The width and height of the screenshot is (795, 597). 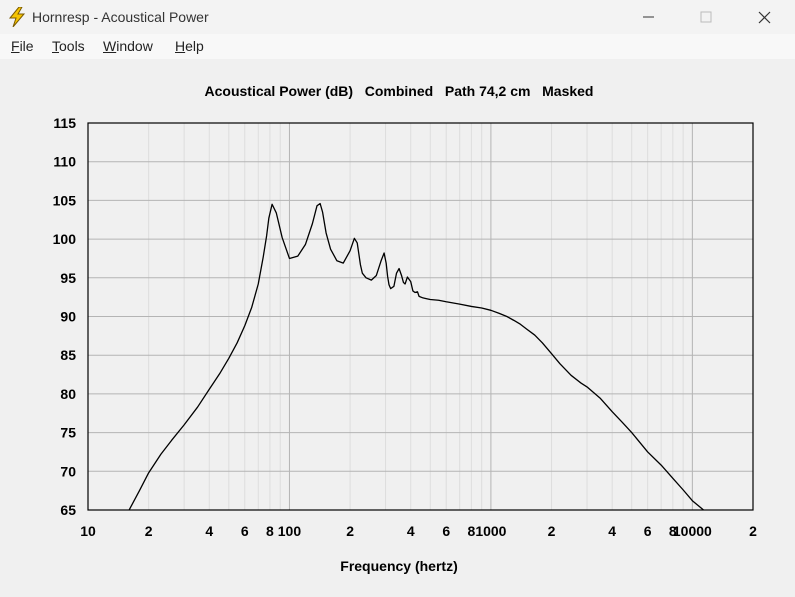 I want to click on menu-file: File, so click(x=22, y=46).